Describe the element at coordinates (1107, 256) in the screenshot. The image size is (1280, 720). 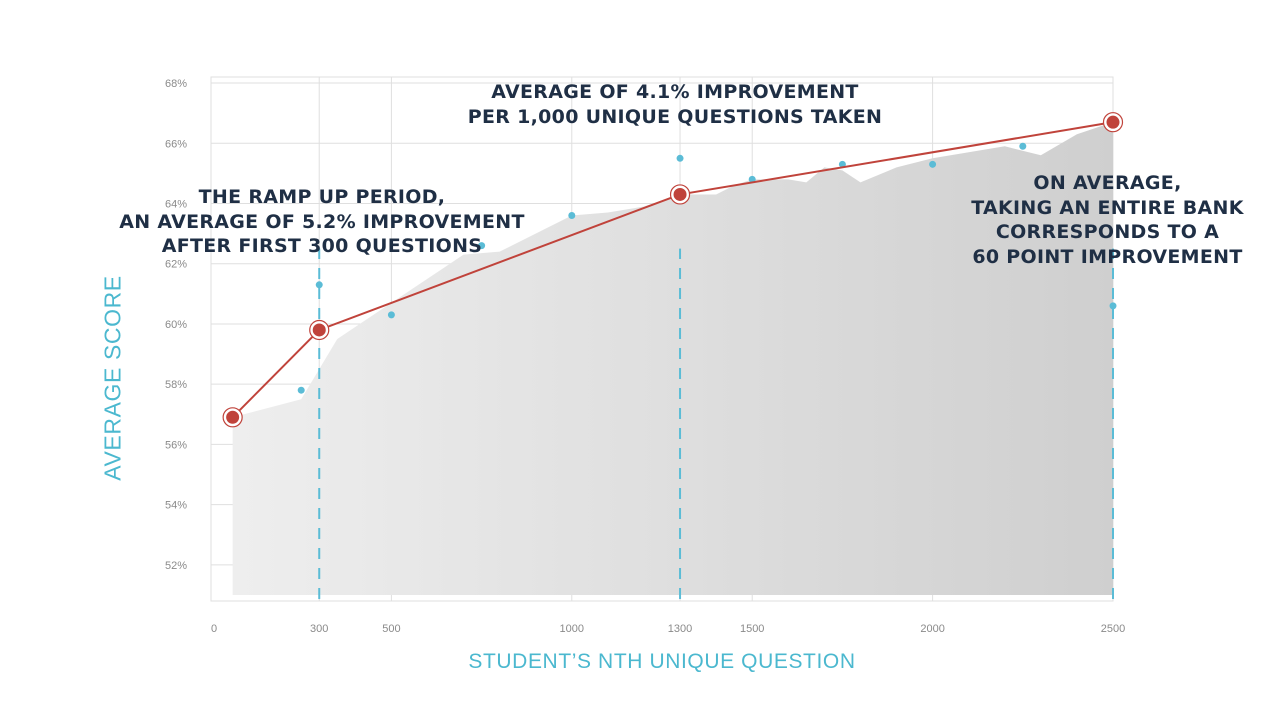
I see `annotation-right-line: 60 POINT IMPROVEMENT` at that location.